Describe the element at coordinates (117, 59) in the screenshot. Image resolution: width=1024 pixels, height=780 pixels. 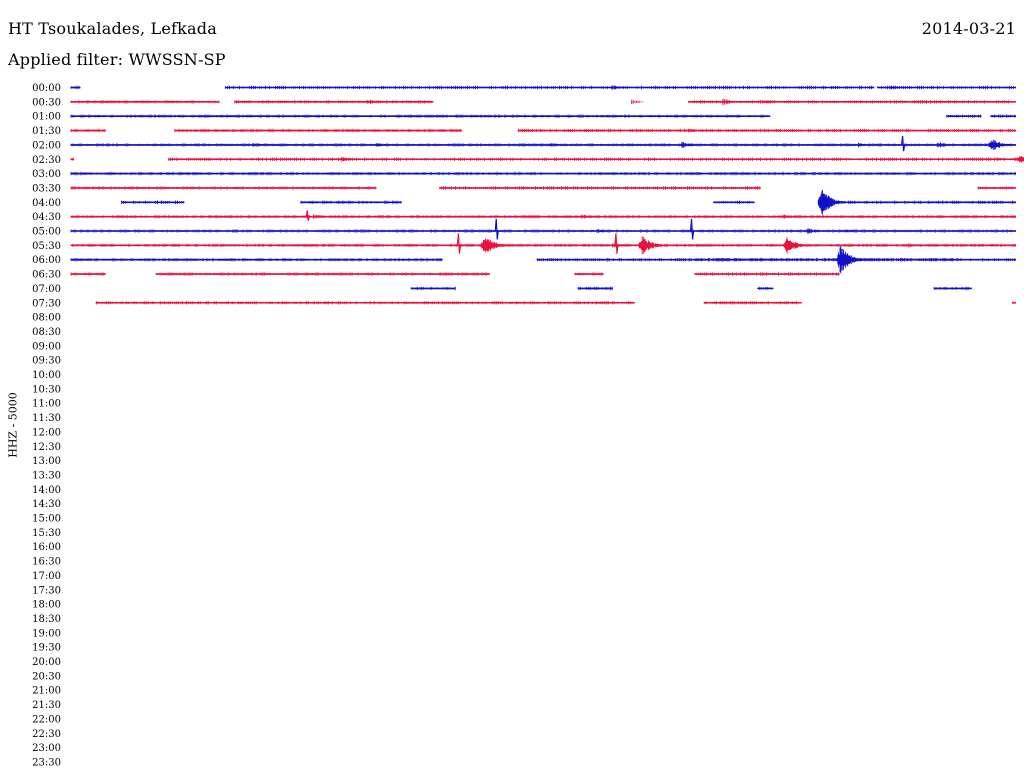
I see `filter-label: Applied filter: WWSSN-SP` at that location.